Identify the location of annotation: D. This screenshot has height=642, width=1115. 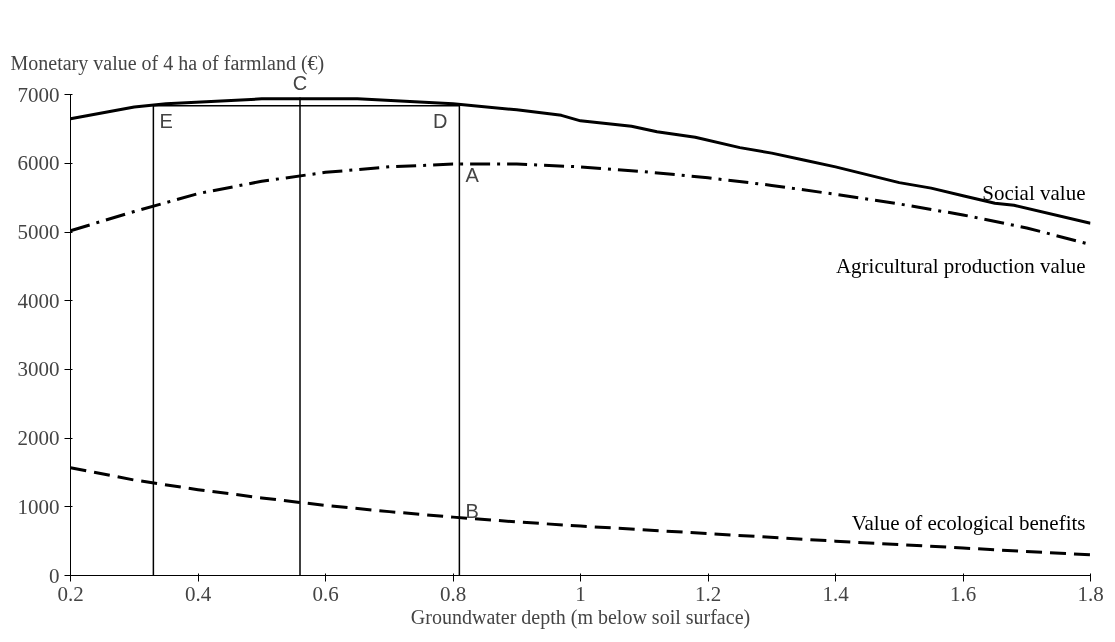
(440, 120).